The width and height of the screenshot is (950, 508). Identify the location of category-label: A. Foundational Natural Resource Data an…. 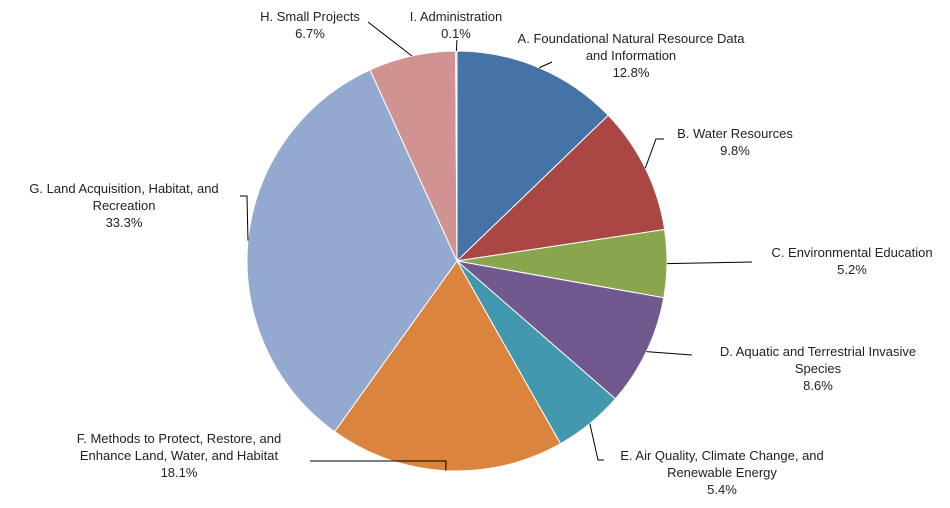
(631, 47).